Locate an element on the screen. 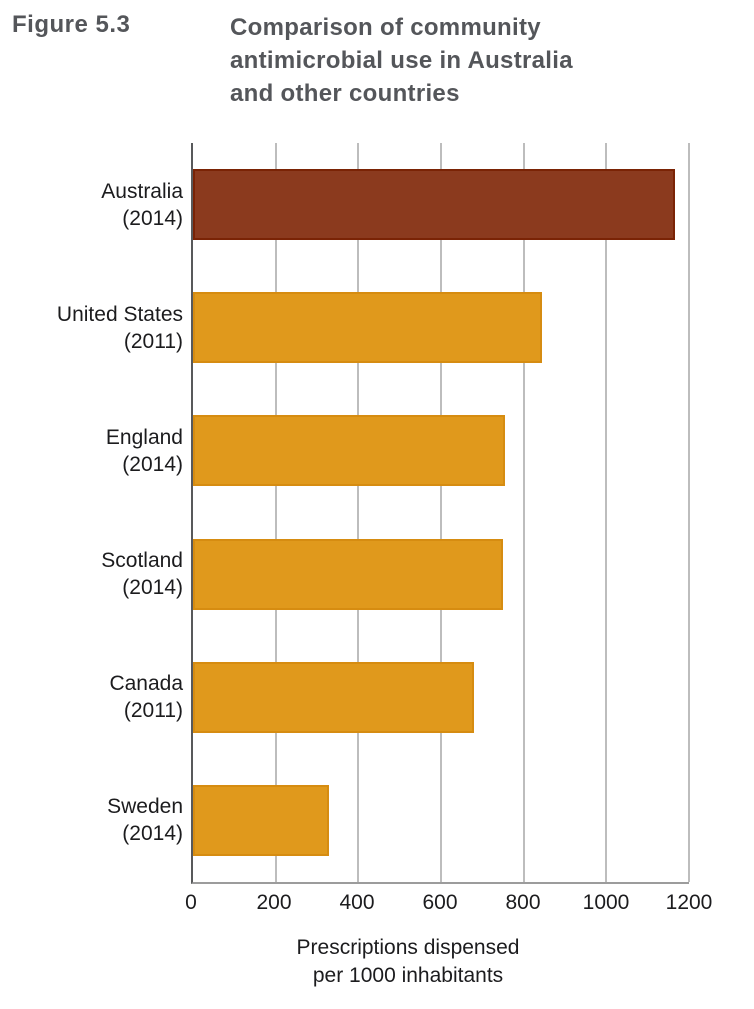  figure-title-line-2: antimicrobial use in Australia is located at coordinates (401, 60).